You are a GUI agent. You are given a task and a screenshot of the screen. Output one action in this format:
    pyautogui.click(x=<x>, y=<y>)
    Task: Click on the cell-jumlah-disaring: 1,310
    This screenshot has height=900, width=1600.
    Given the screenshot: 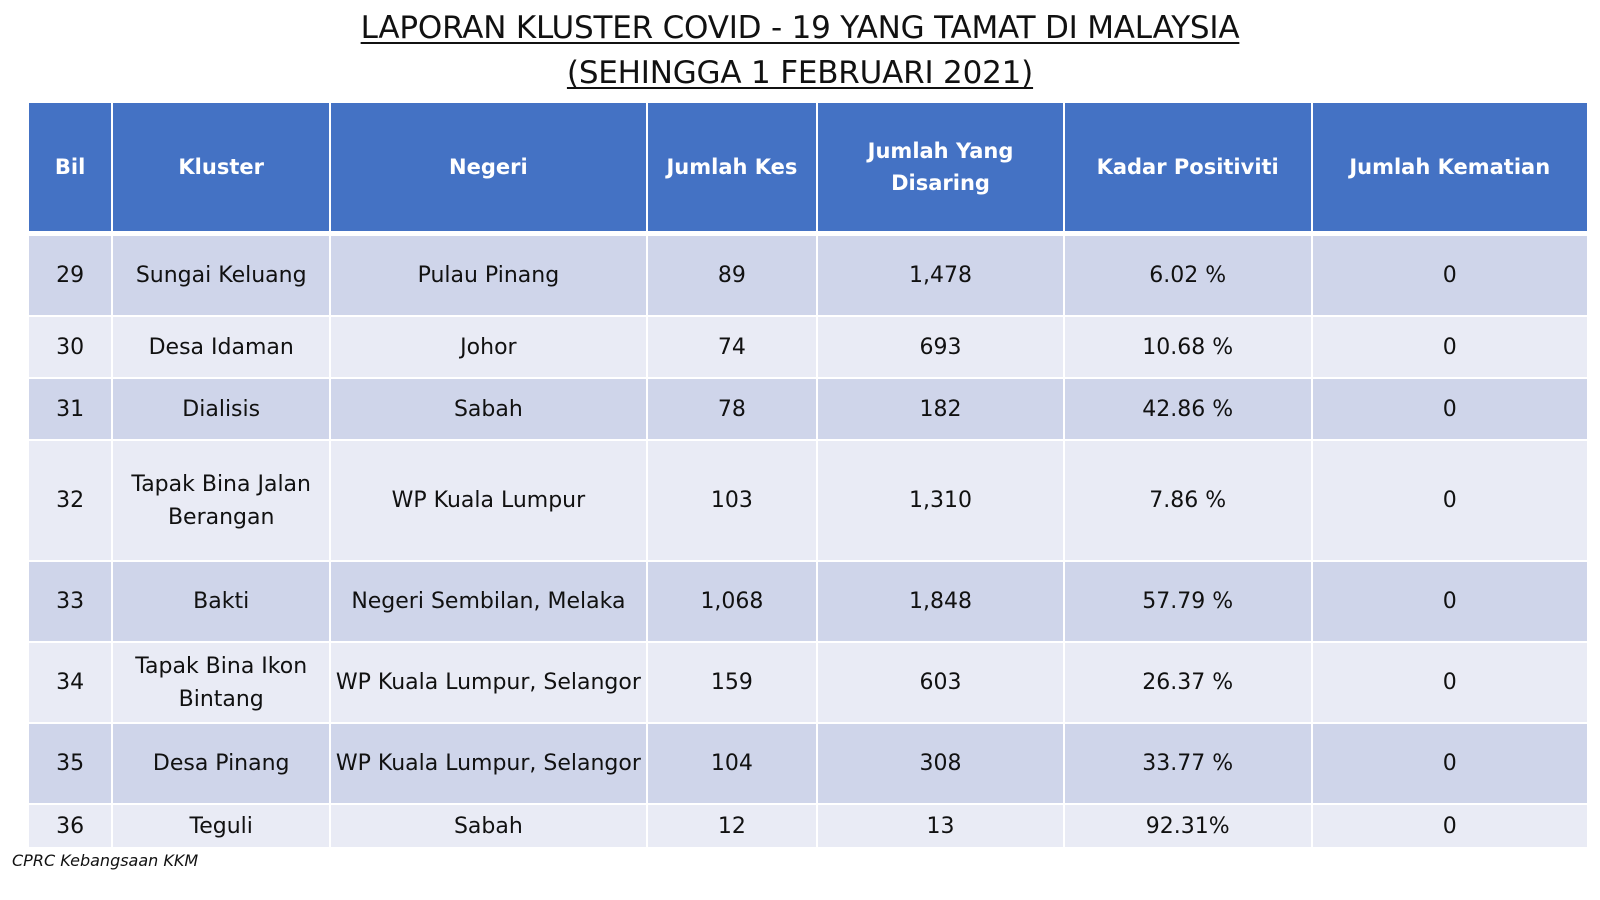 What is the action you would take?
    pyautogui.click(x=940, y=500)
    